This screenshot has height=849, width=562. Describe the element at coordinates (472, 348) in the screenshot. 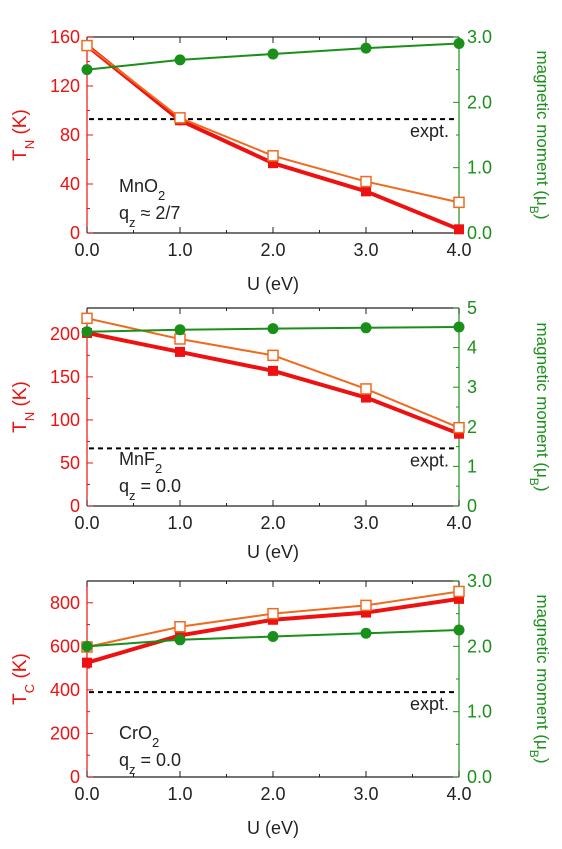

I see `y-right-tick-label: 4` at that location.